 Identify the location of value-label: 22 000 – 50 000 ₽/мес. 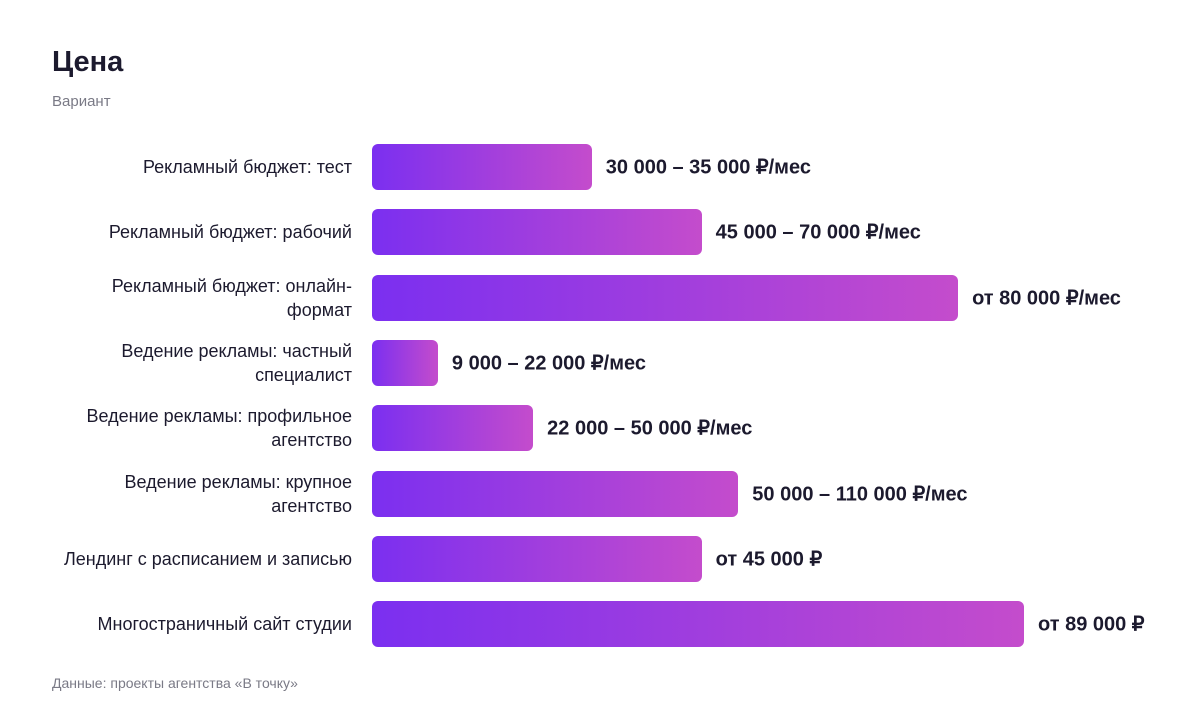
(650, 428).